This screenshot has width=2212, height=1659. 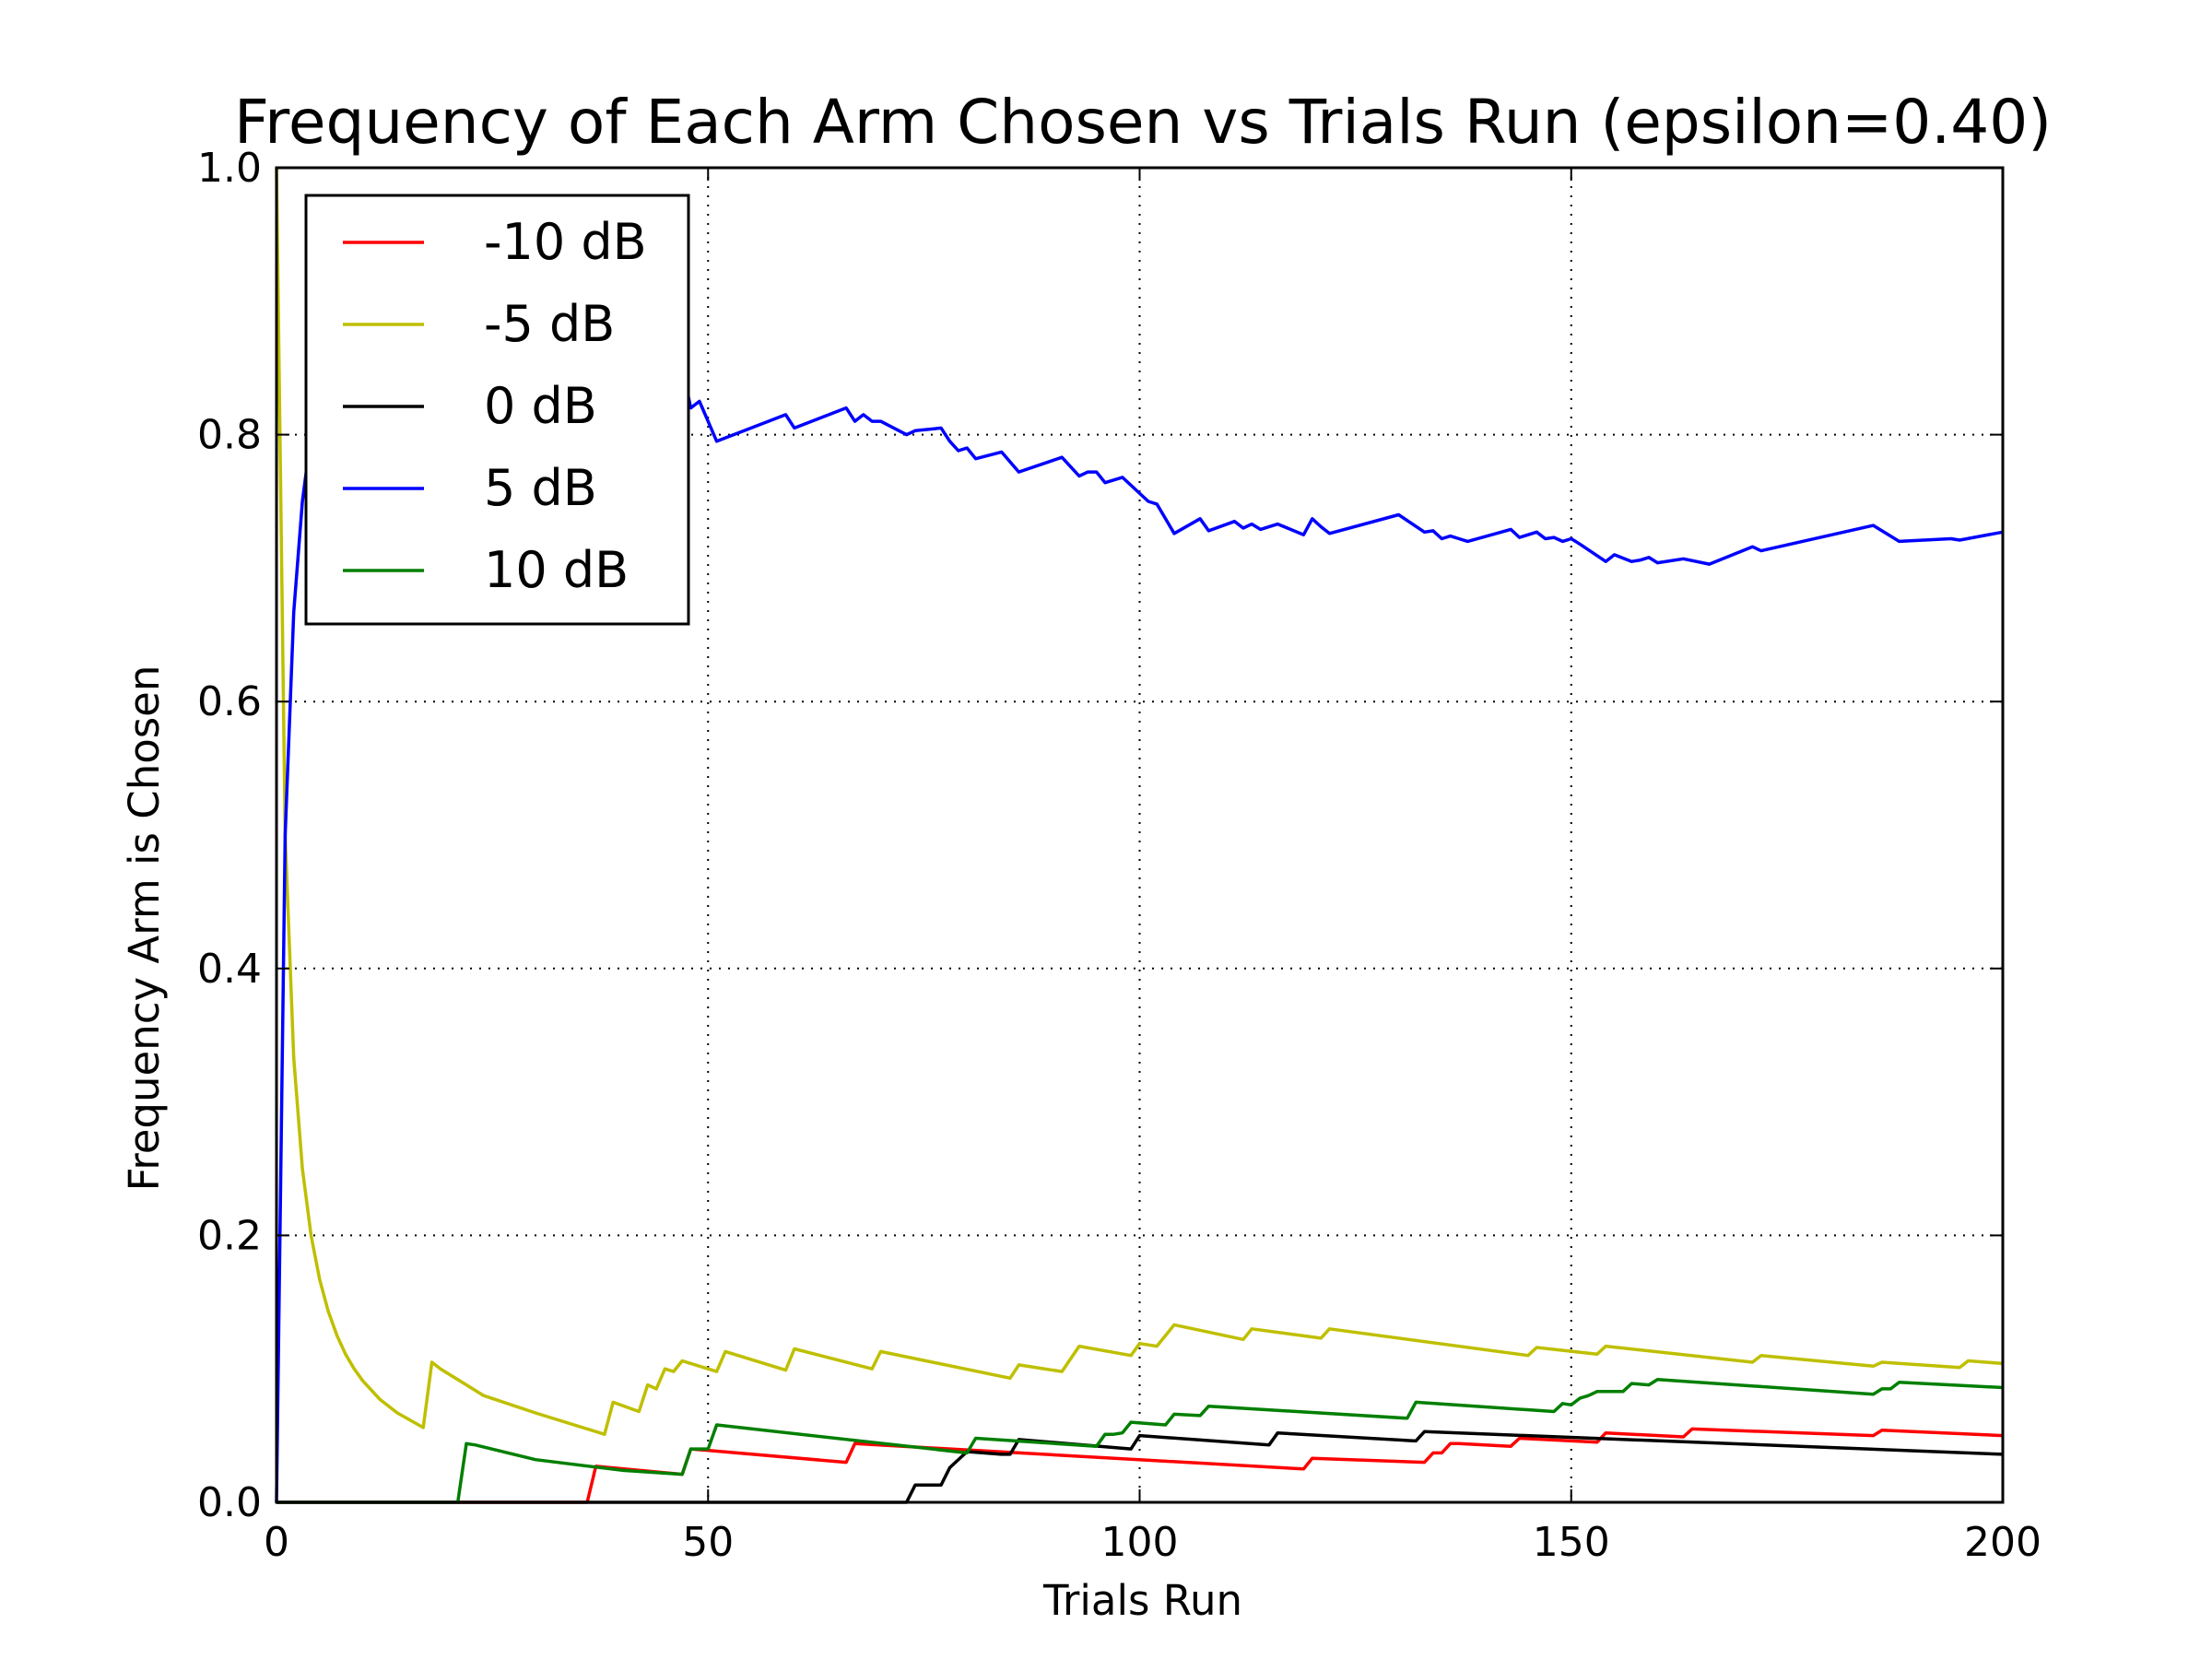 What do you see at coordinates (276, 1542) in the screenshot?
I see `x-tick-label: 0` at bounding box center [276, 1542].